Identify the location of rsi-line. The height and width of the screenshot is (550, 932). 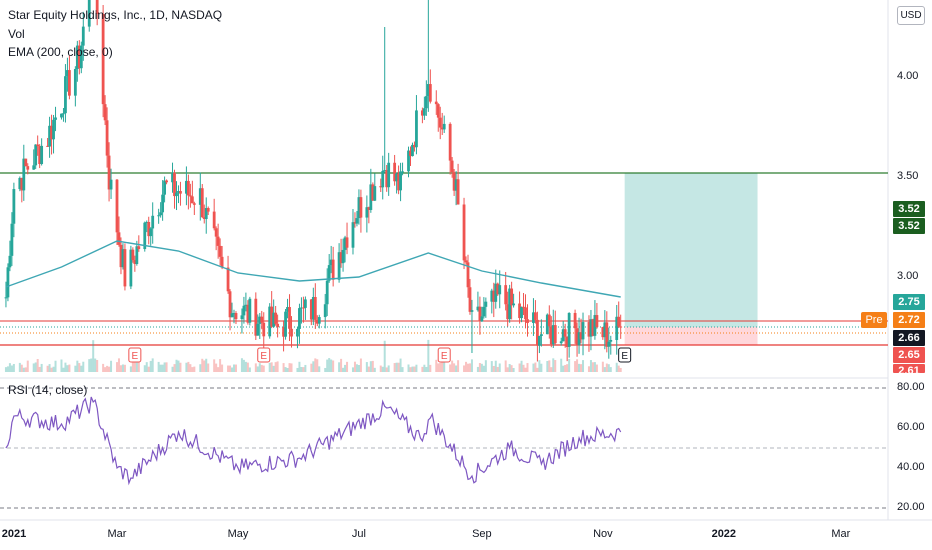
(313, 441).